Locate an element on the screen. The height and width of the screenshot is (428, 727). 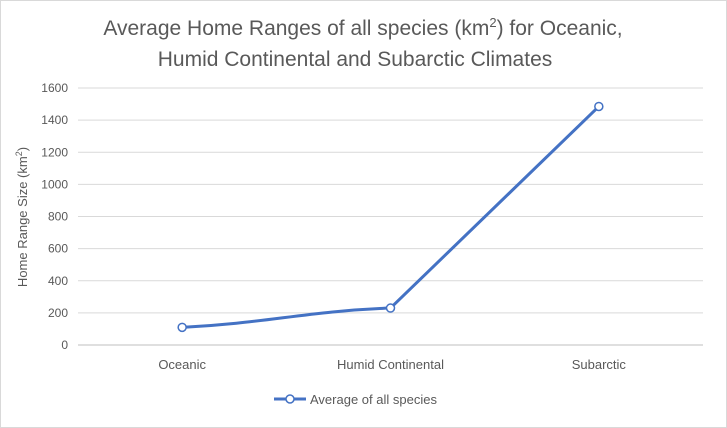
legend: Average of all species is located at coordinates (355, 399).